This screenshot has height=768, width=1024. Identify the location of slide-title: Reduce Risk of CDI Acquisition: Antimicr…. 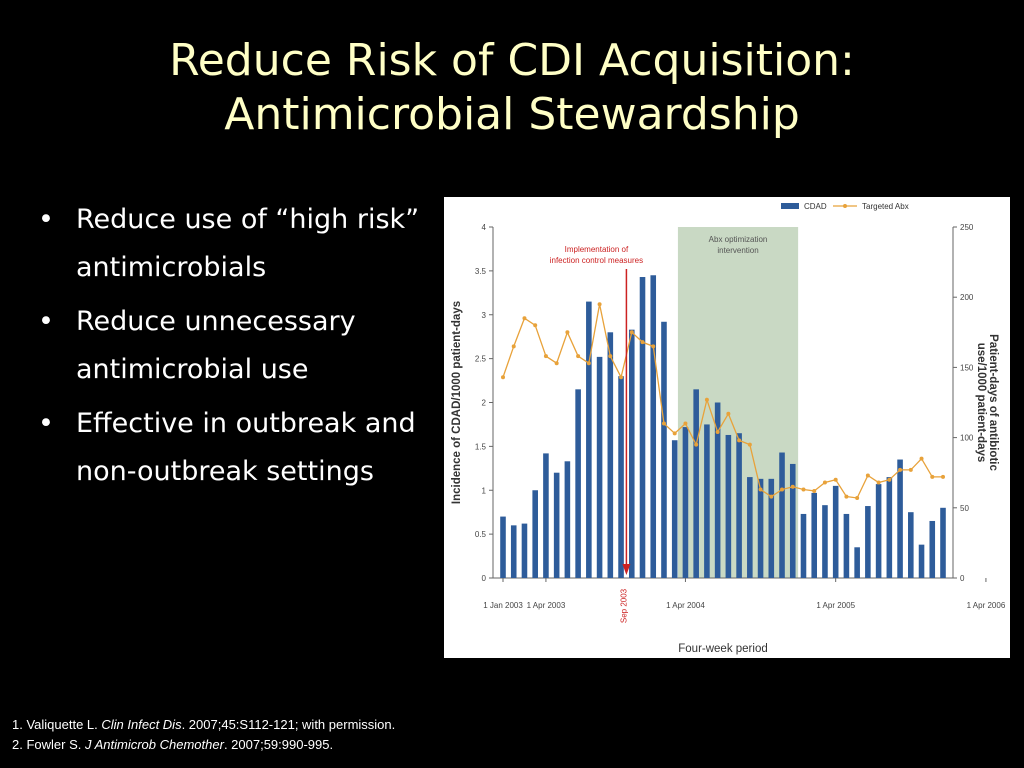
(512, 88).